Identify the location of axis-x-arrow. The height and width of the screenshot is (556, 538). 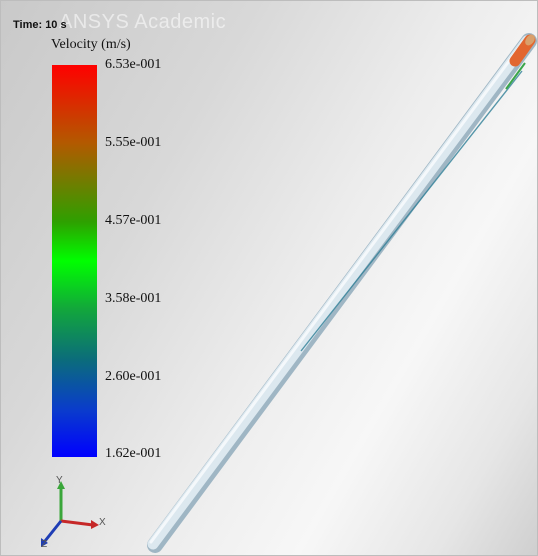
(95, 524).